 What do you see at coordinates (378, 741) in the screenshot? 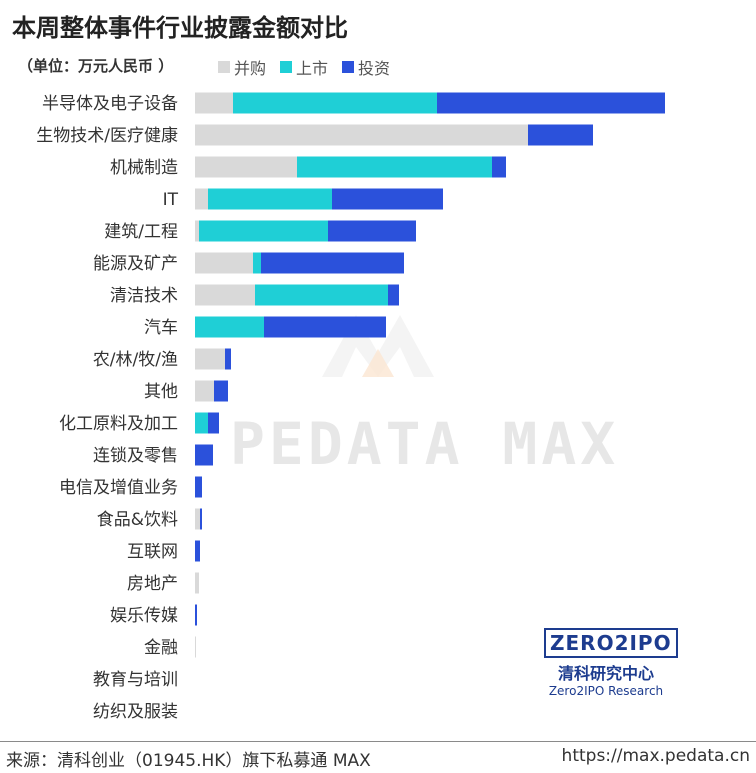
I see `footer-divider` at bounding box center [378, 741].